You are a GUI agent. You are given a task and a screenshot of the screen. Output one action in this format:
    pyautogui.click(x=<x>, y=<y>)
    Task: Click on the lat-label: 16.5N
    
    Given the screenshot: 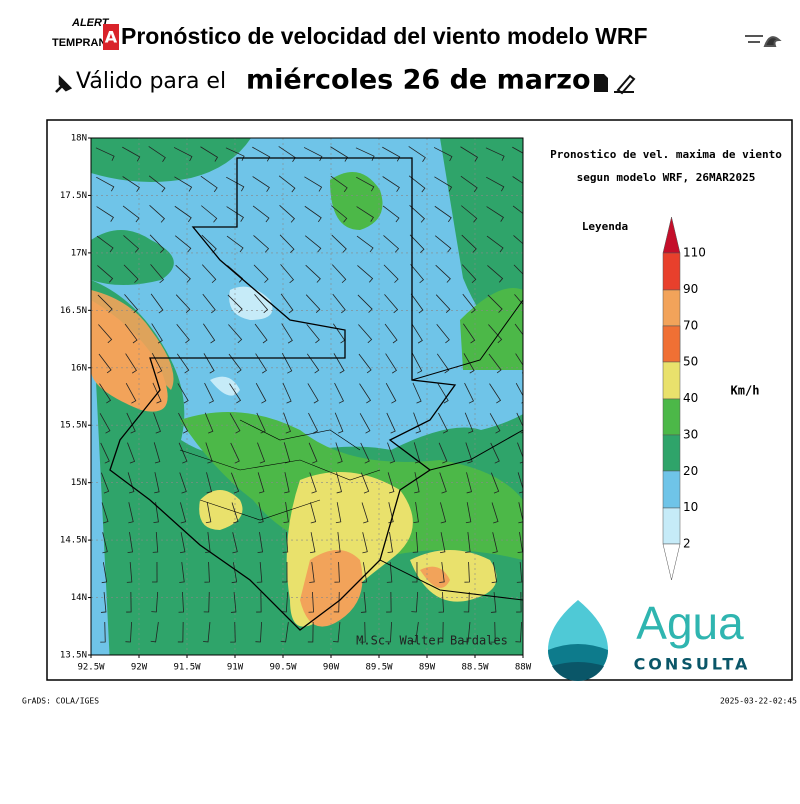 What is the action you would take?
    pyautogui.click(x=73, y=311)
    